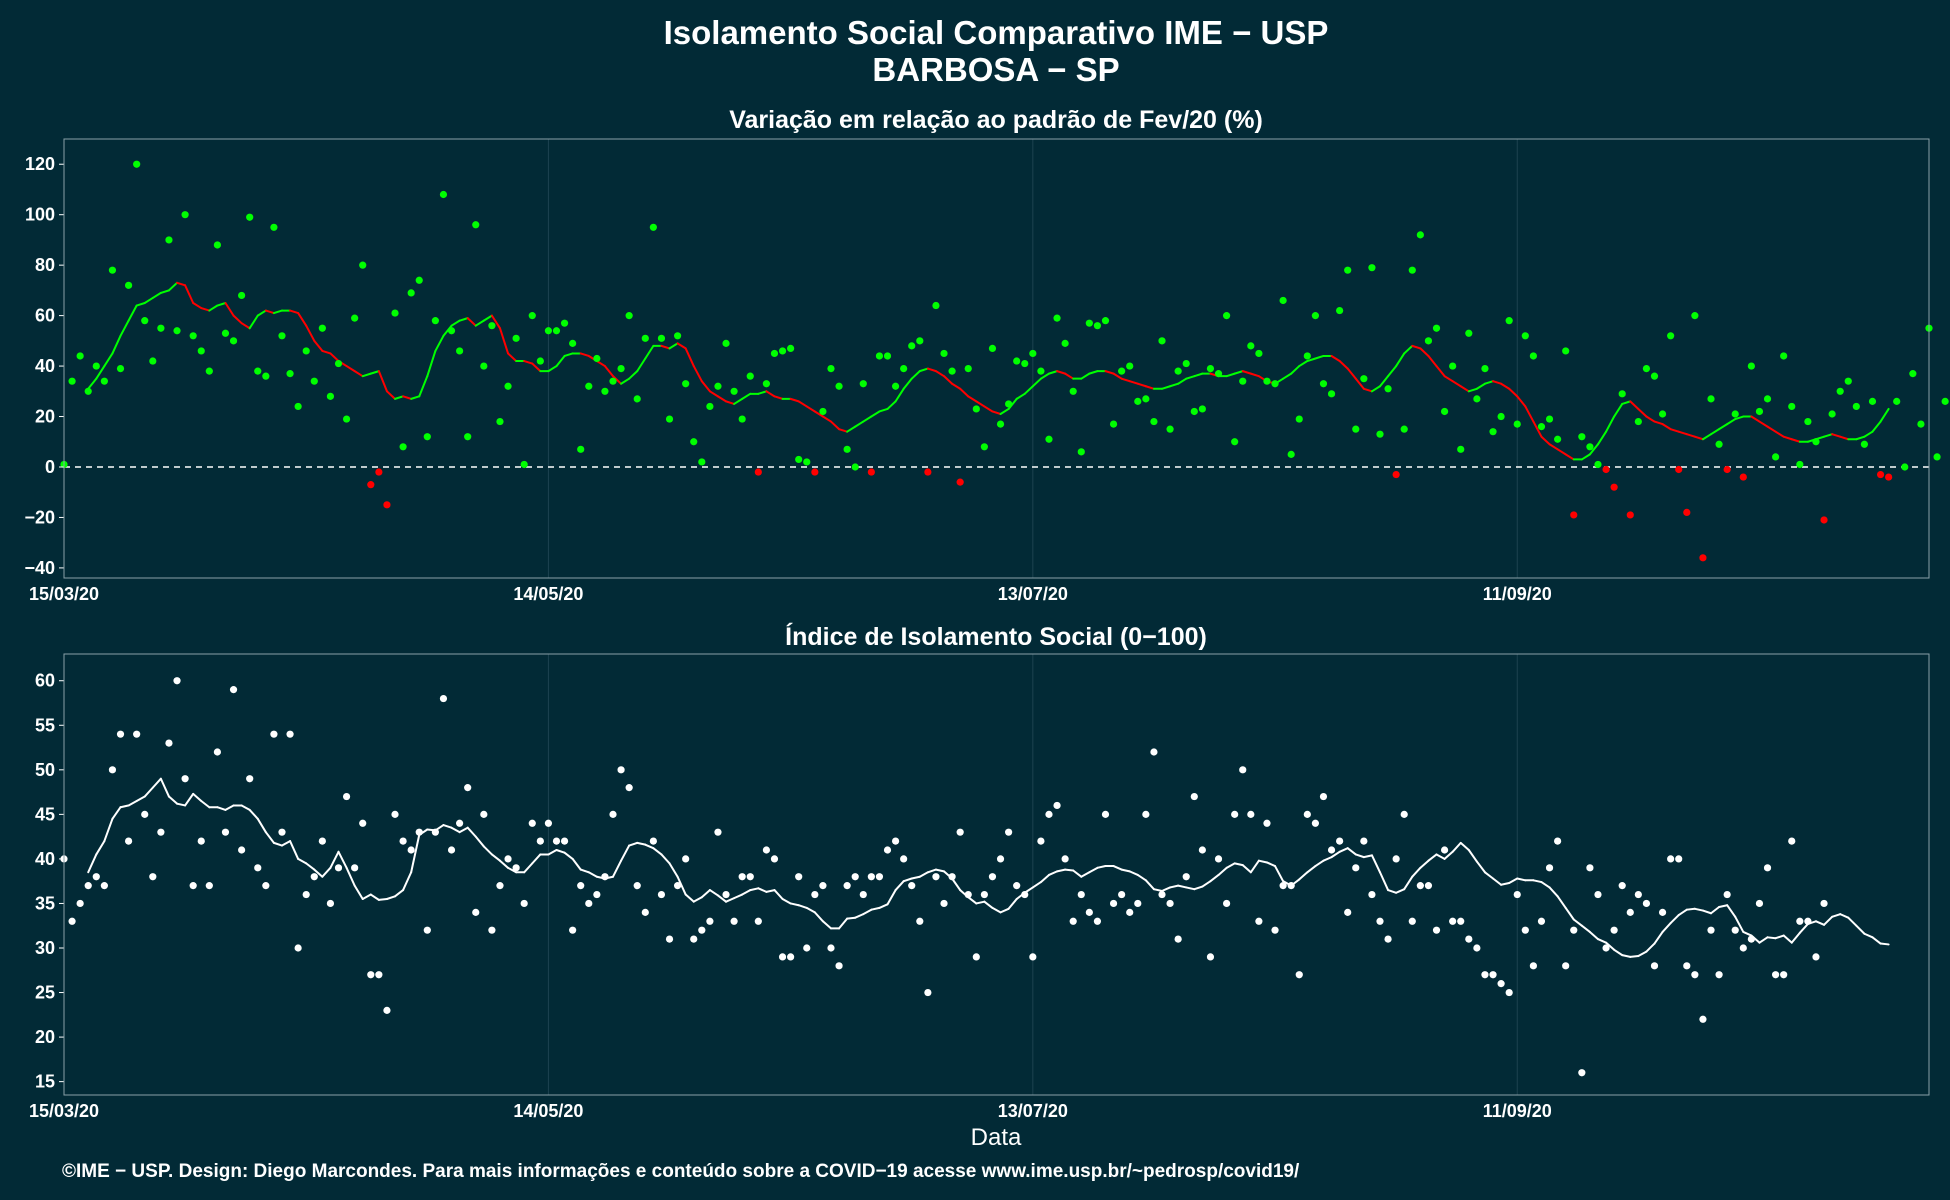  Describe the element at coordinates (45, 993) in the screenshot. I see `y-tick-label: 25` at that location.